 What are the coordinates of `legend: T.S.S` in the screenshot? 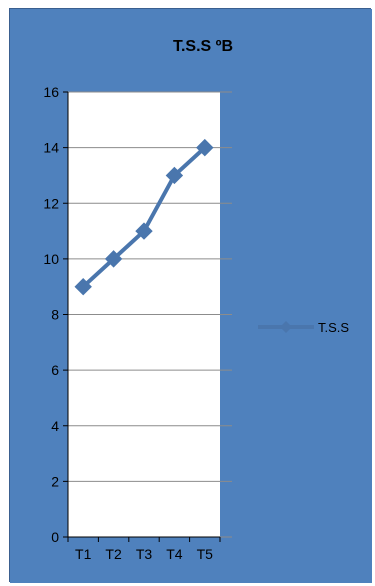 It's located at (303, 327).